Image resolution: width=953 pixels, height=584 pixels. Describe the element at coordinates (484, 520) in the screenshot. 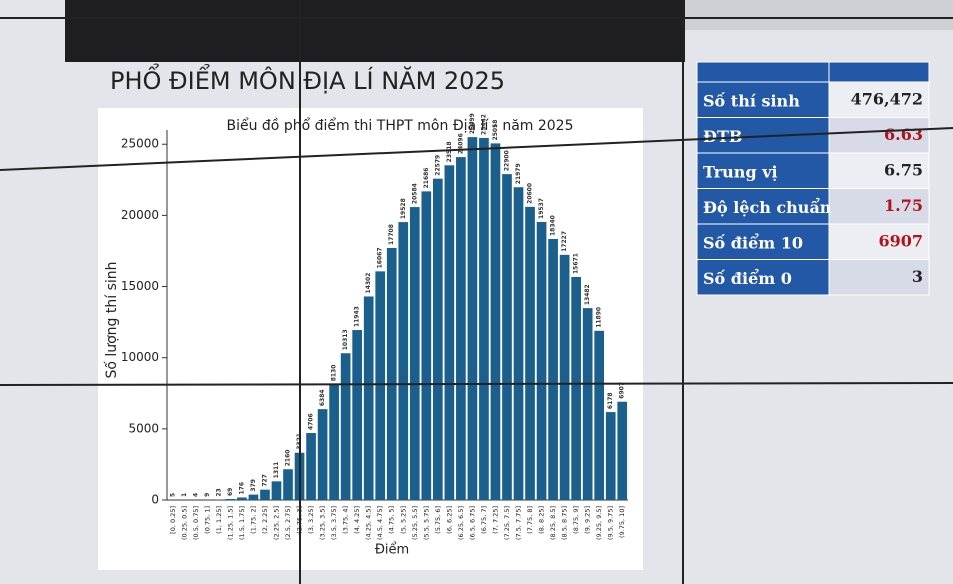

I see `x-tick-label: (6.75, 7]` at that location.